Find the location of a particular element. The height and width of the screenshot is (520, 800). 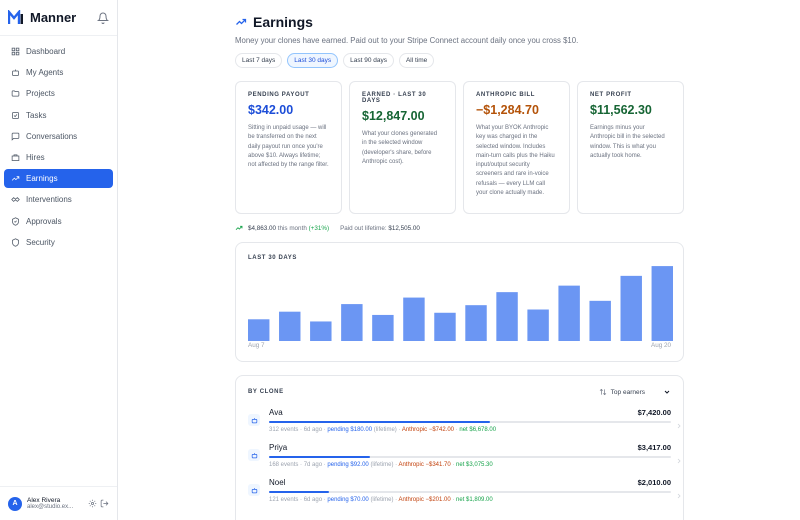

check-shield-icon is located at coordinates (15, 221).